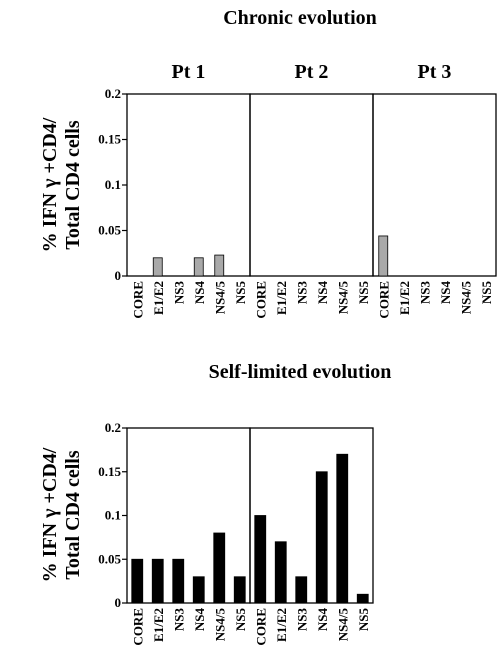 The image size is (497, 656). Describe the element at coordinates (312, 72) in the screenshot. I see `panel-title: Pt 2` at that location.